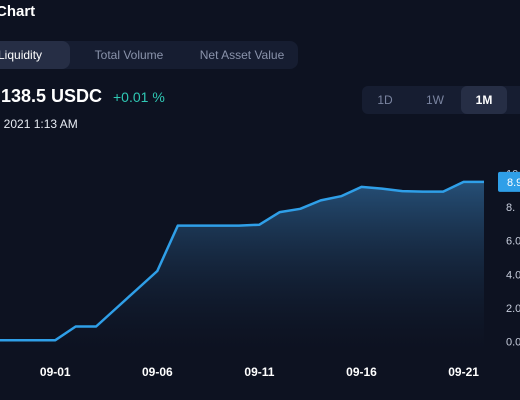 The height and width of the screenshot is (400, 520). Describe the element at coordinates (513, 275) in the screenshot. I see `y-tick-label: 4.0` at that location.